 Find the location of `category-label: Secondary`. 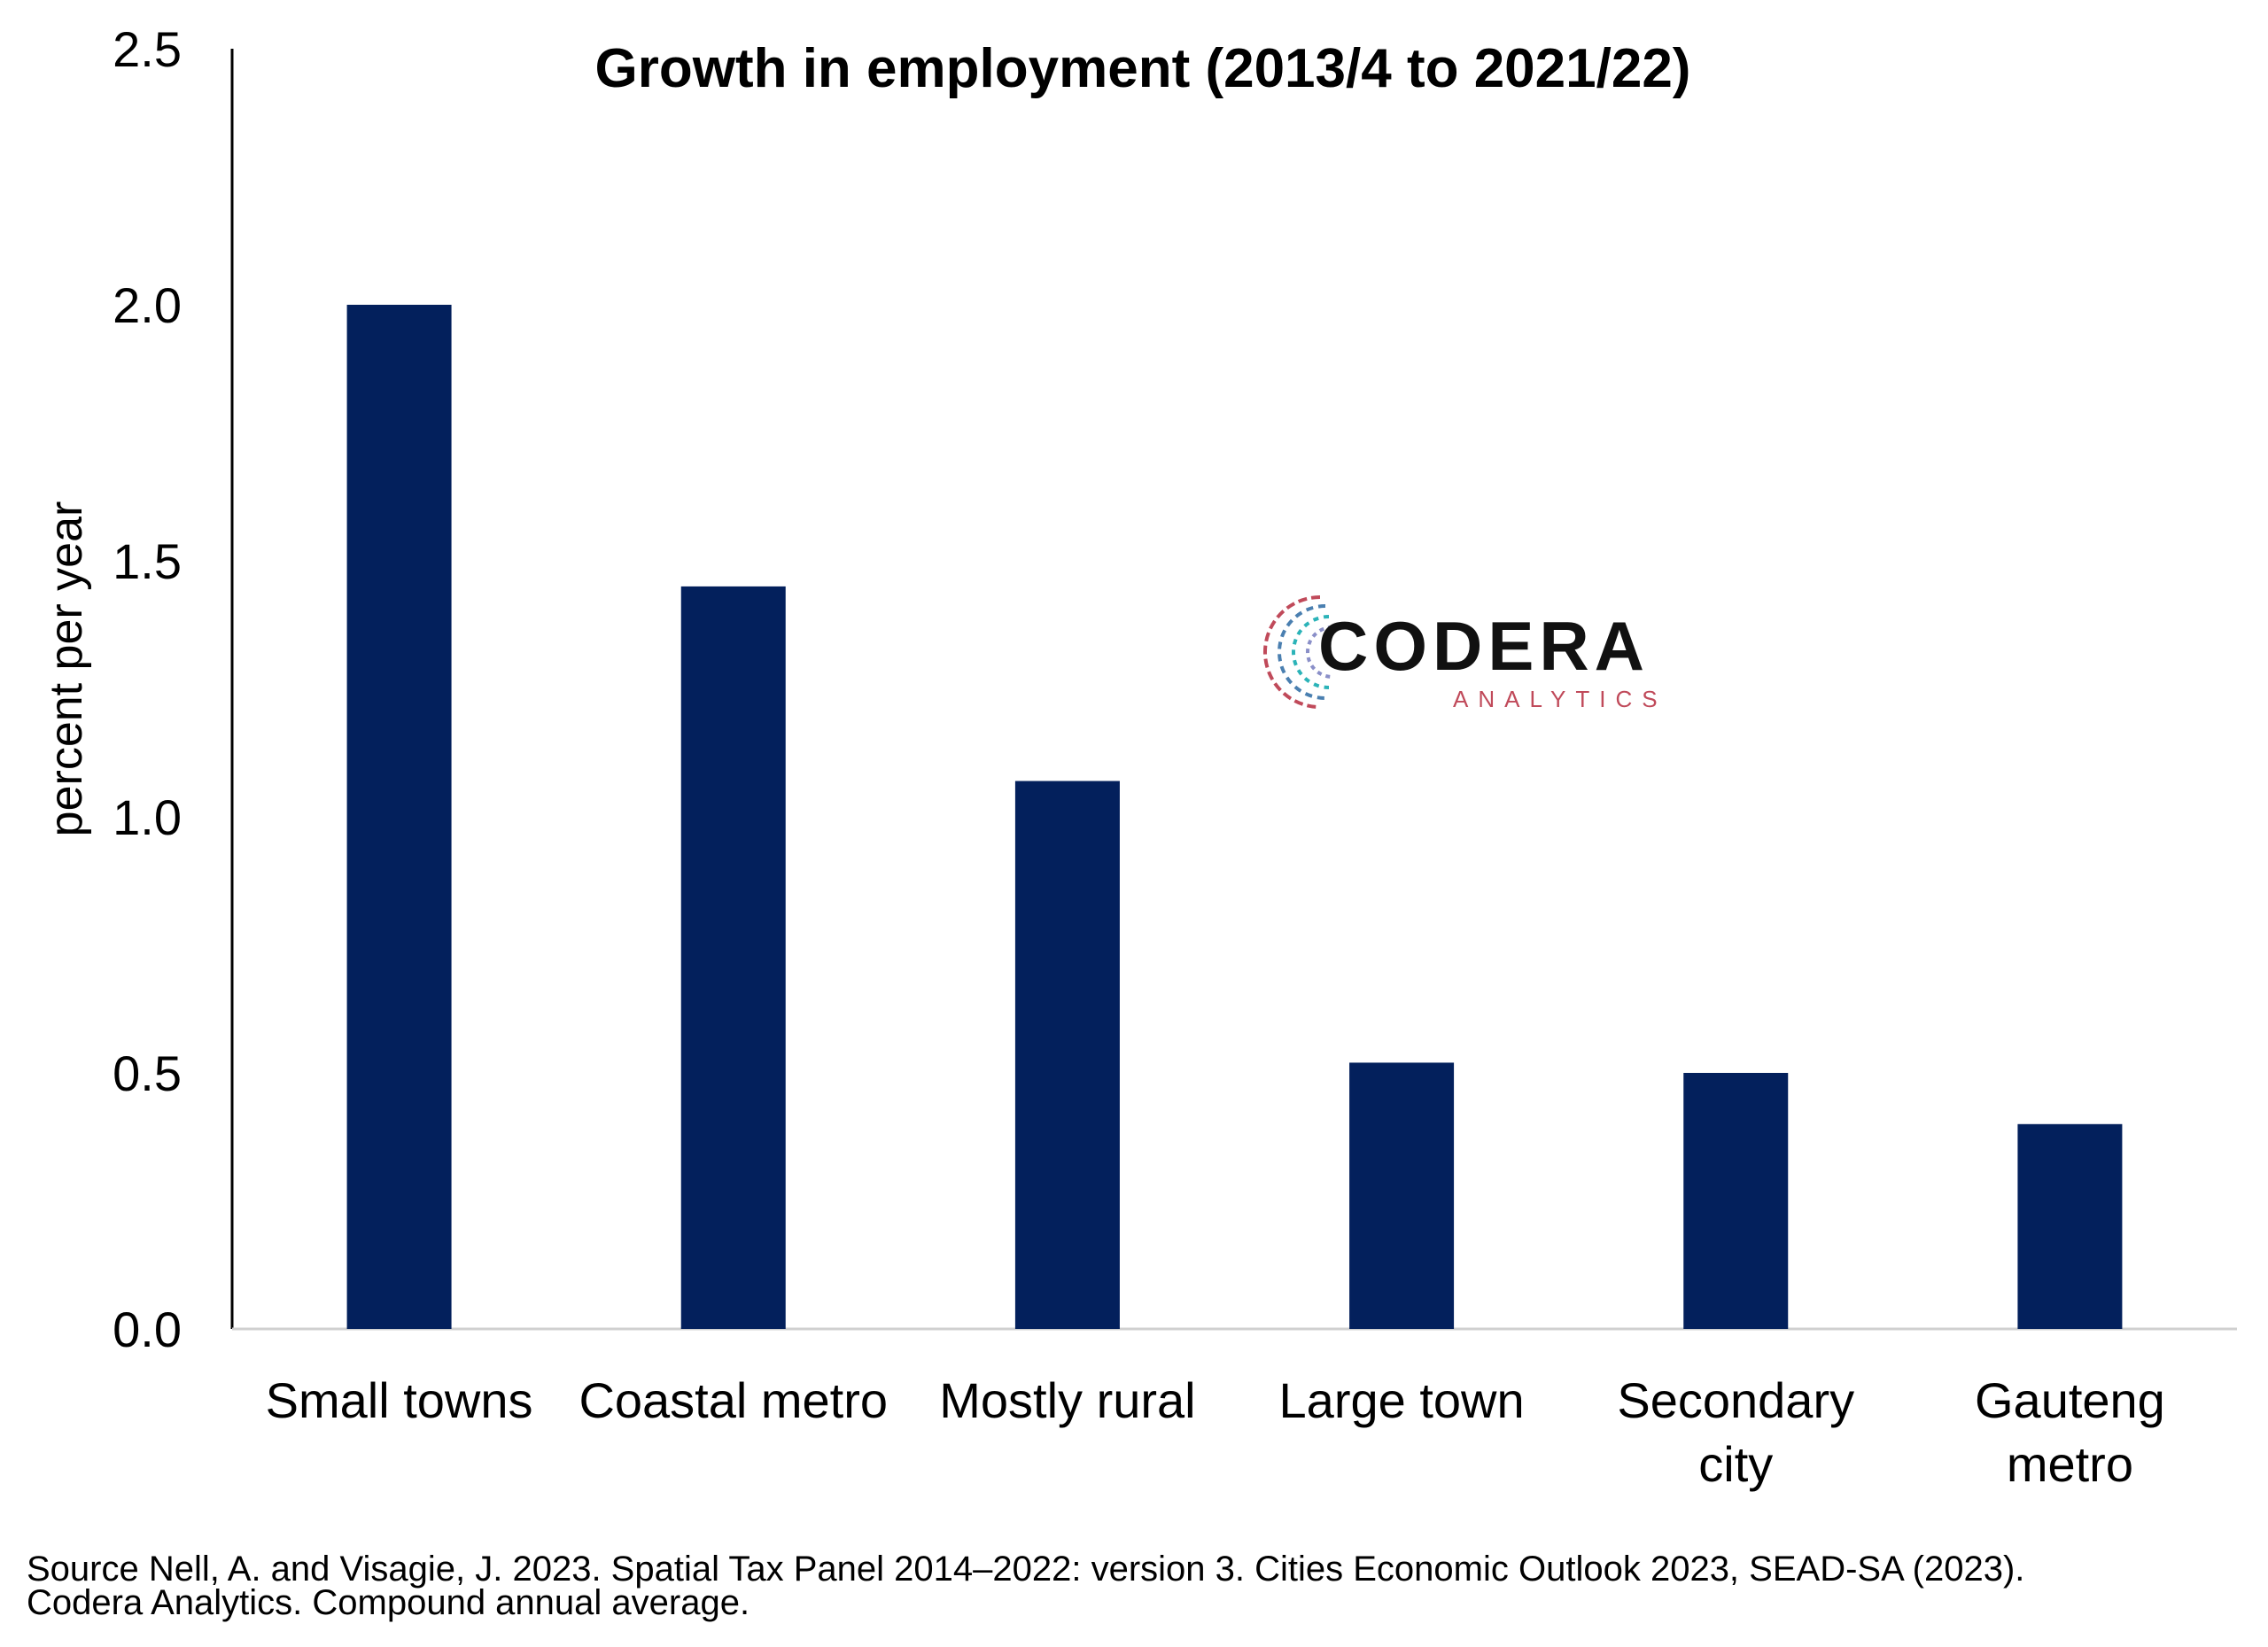

category-label: Secondary is located at coordinates (1735, 1400).